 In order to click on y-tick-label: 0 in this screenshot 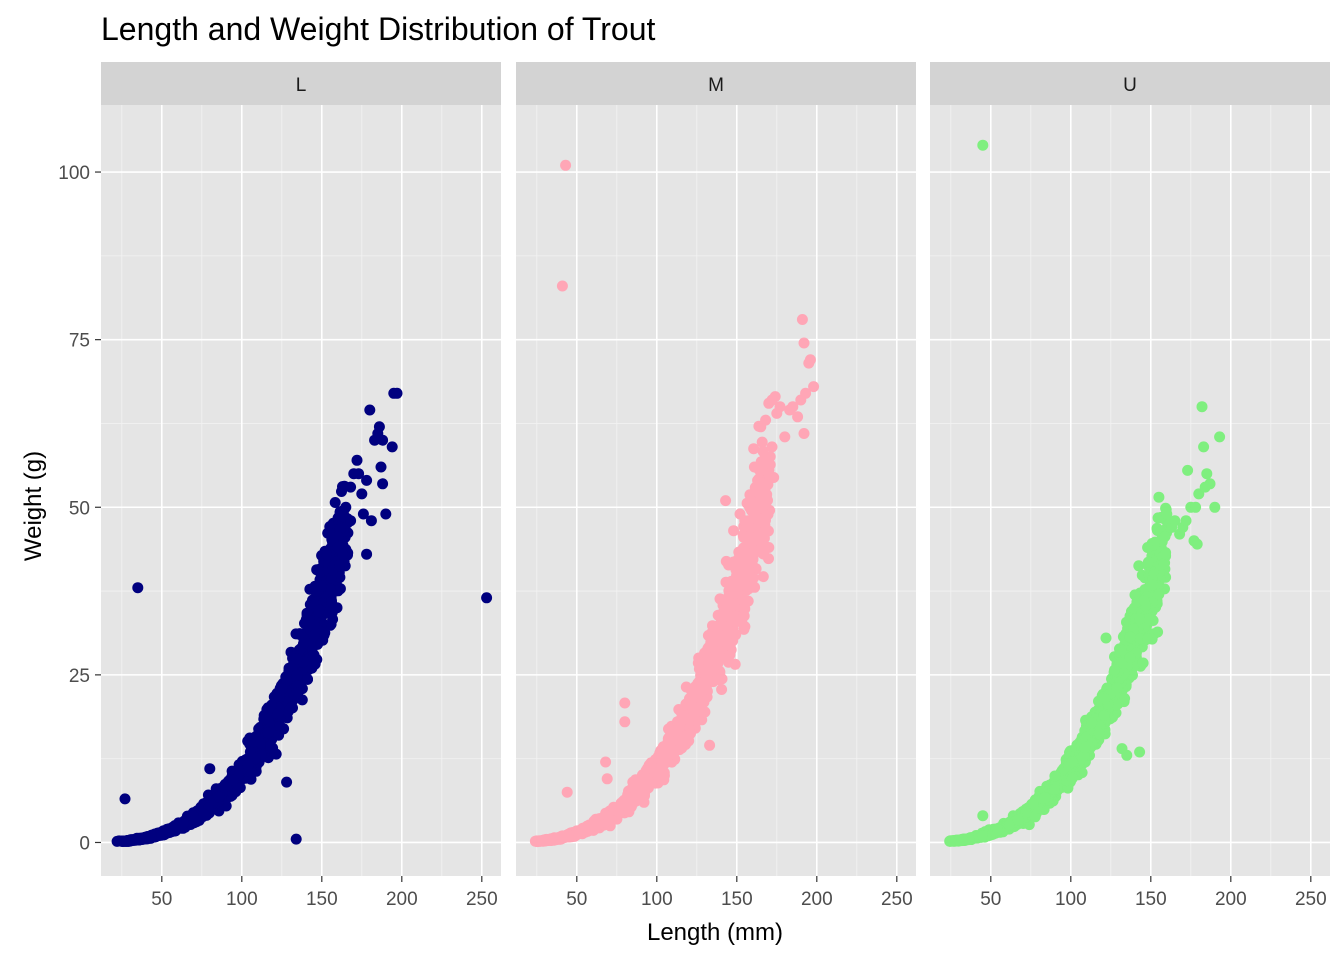, I will do `click(84, 843)`.